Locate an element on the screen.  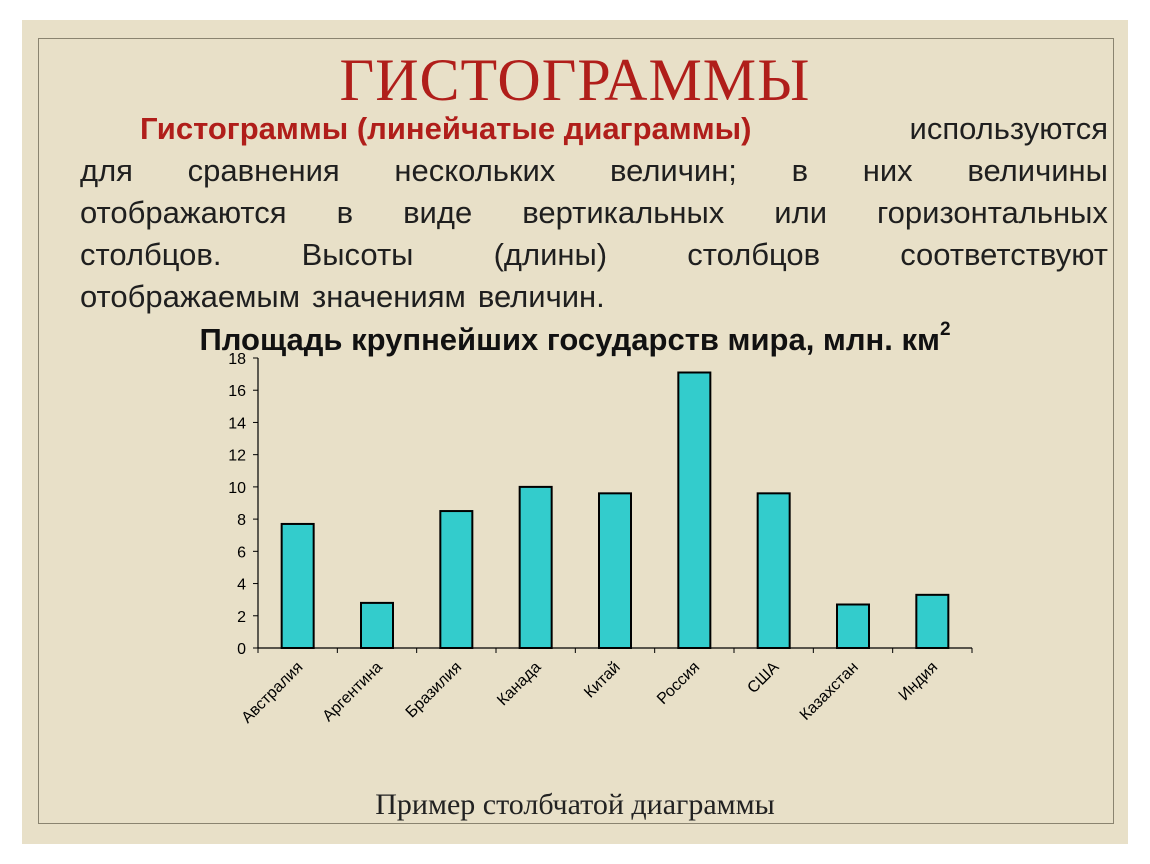
paragraph-word: величины is located at coordinates (1037, 170).